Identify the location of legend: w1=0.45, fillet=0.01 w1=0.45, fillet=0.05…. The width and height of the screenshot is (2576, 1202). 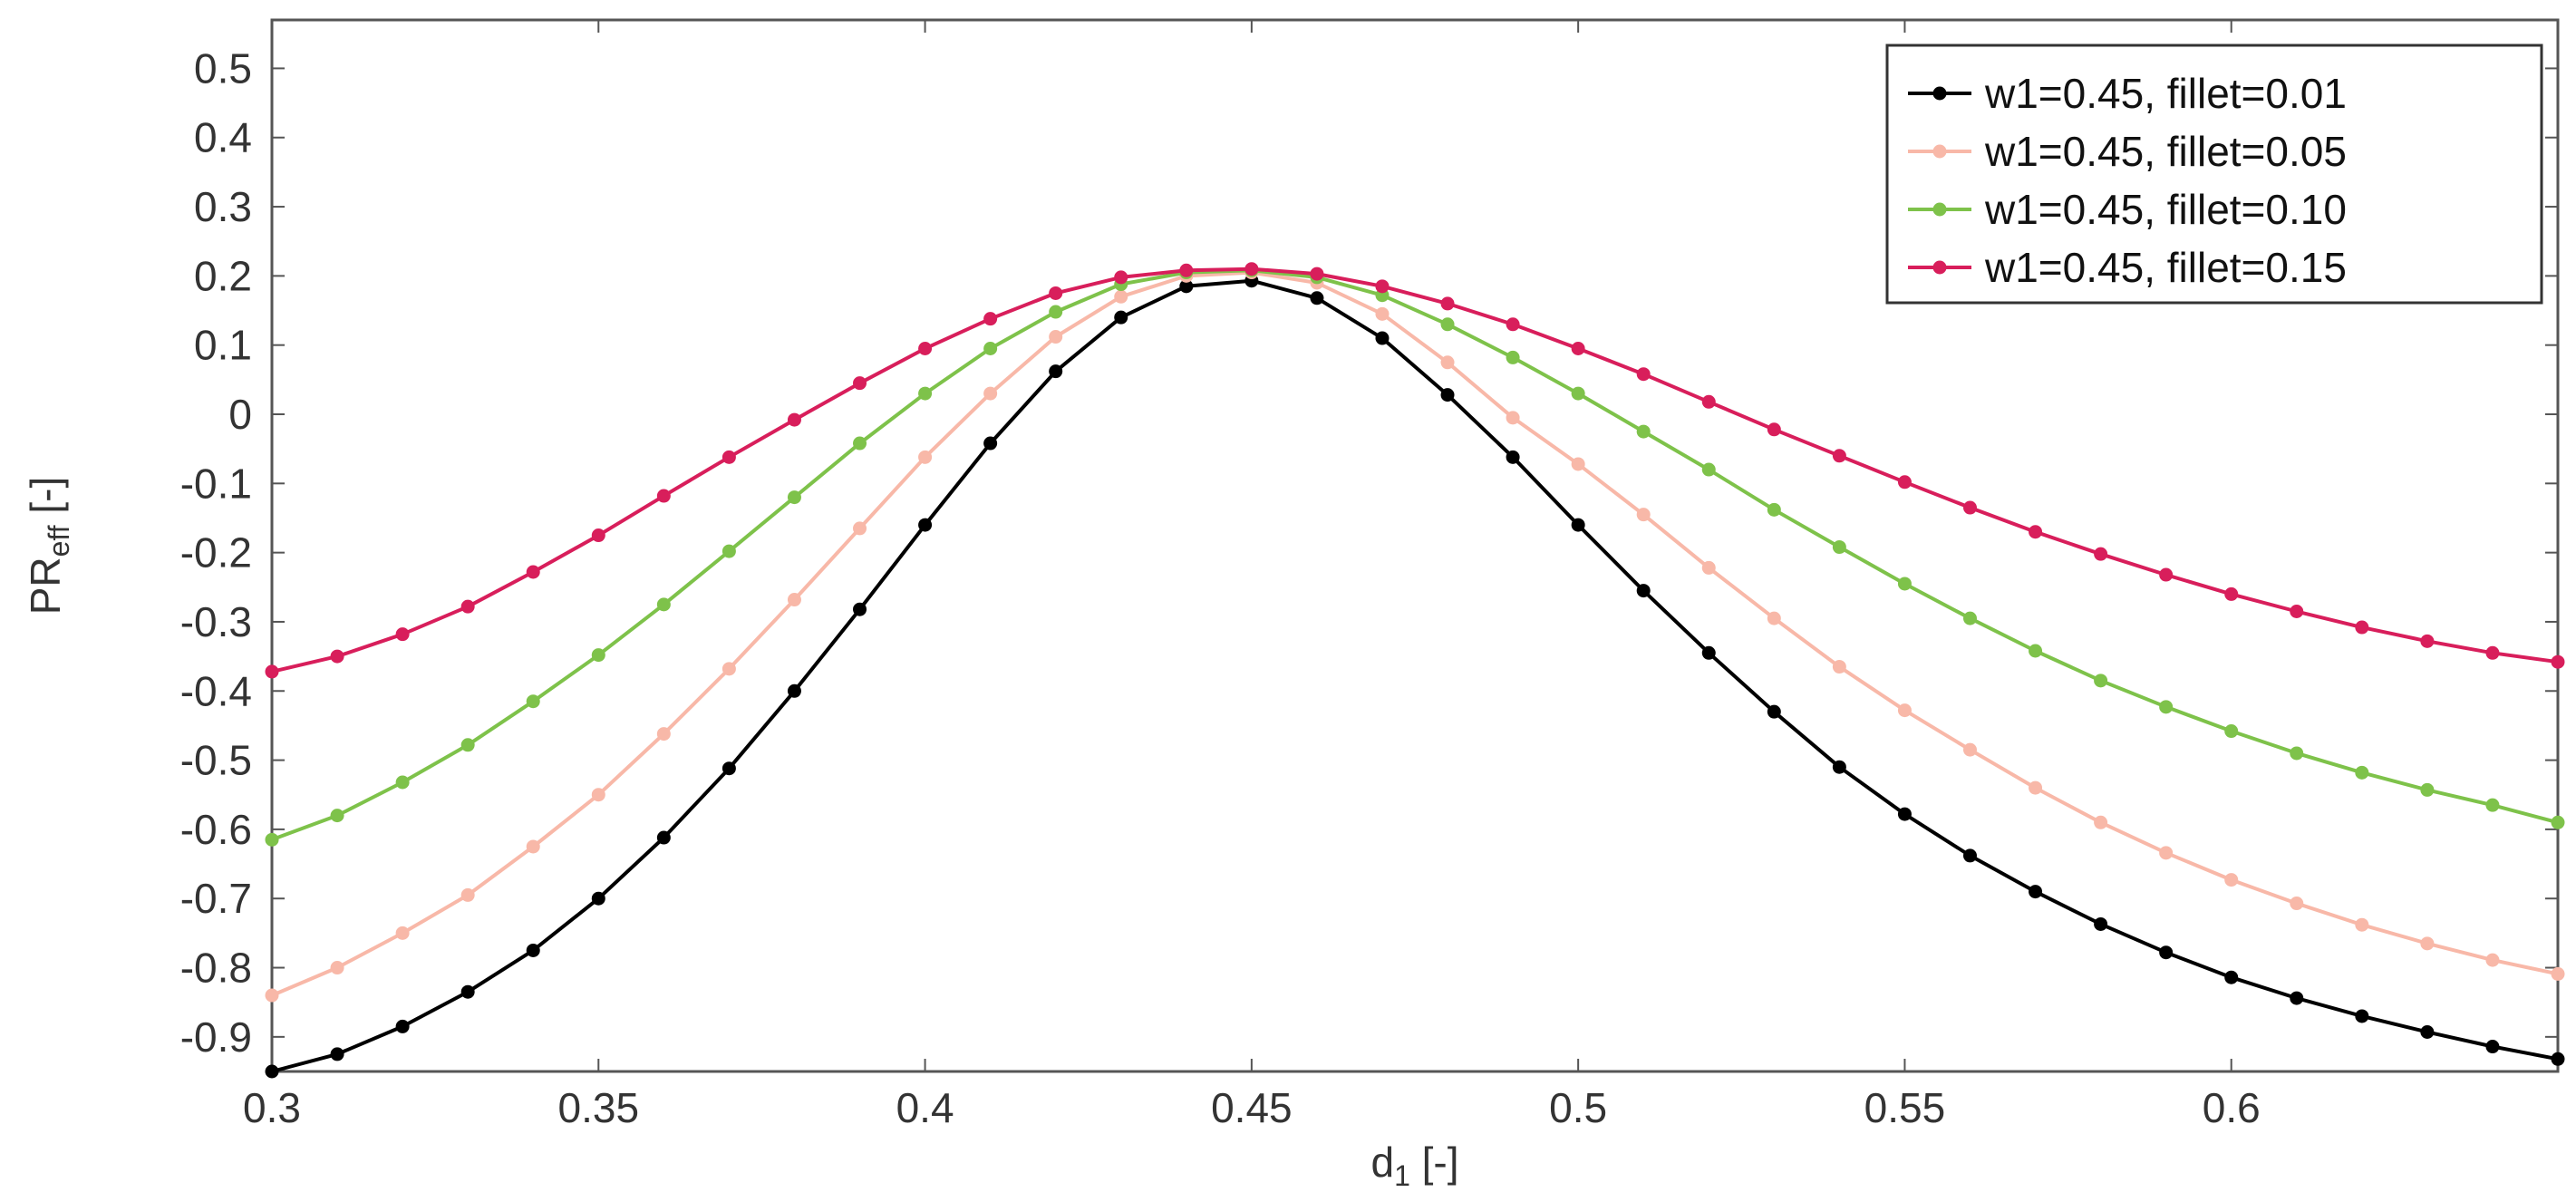
(2214, 174).